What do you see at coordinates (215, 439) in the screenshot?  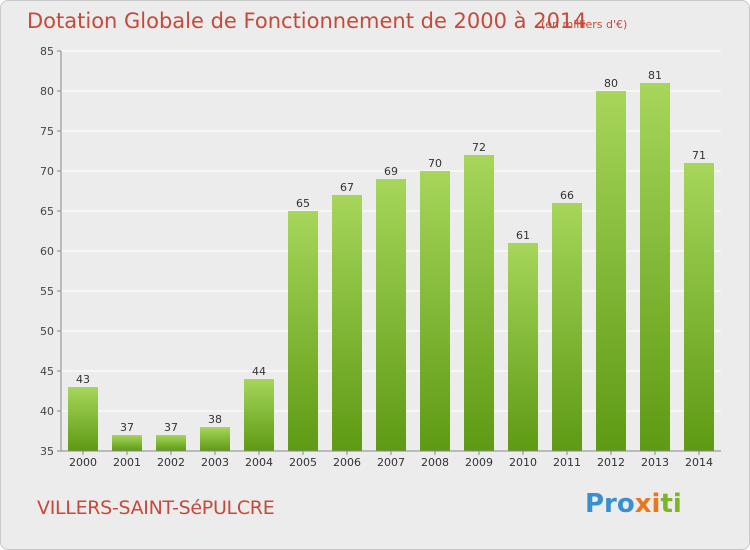 I see `bar-2003` at bounding box center [215, 439].